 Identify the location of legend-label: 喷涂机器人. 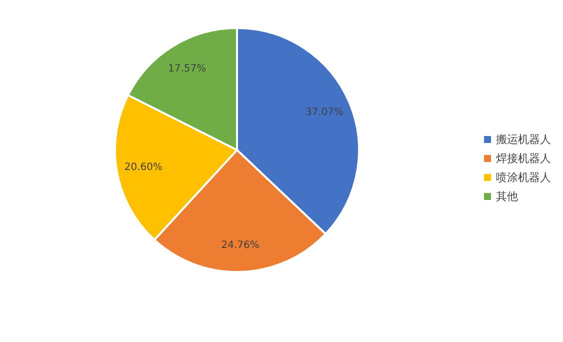
(523, 177).